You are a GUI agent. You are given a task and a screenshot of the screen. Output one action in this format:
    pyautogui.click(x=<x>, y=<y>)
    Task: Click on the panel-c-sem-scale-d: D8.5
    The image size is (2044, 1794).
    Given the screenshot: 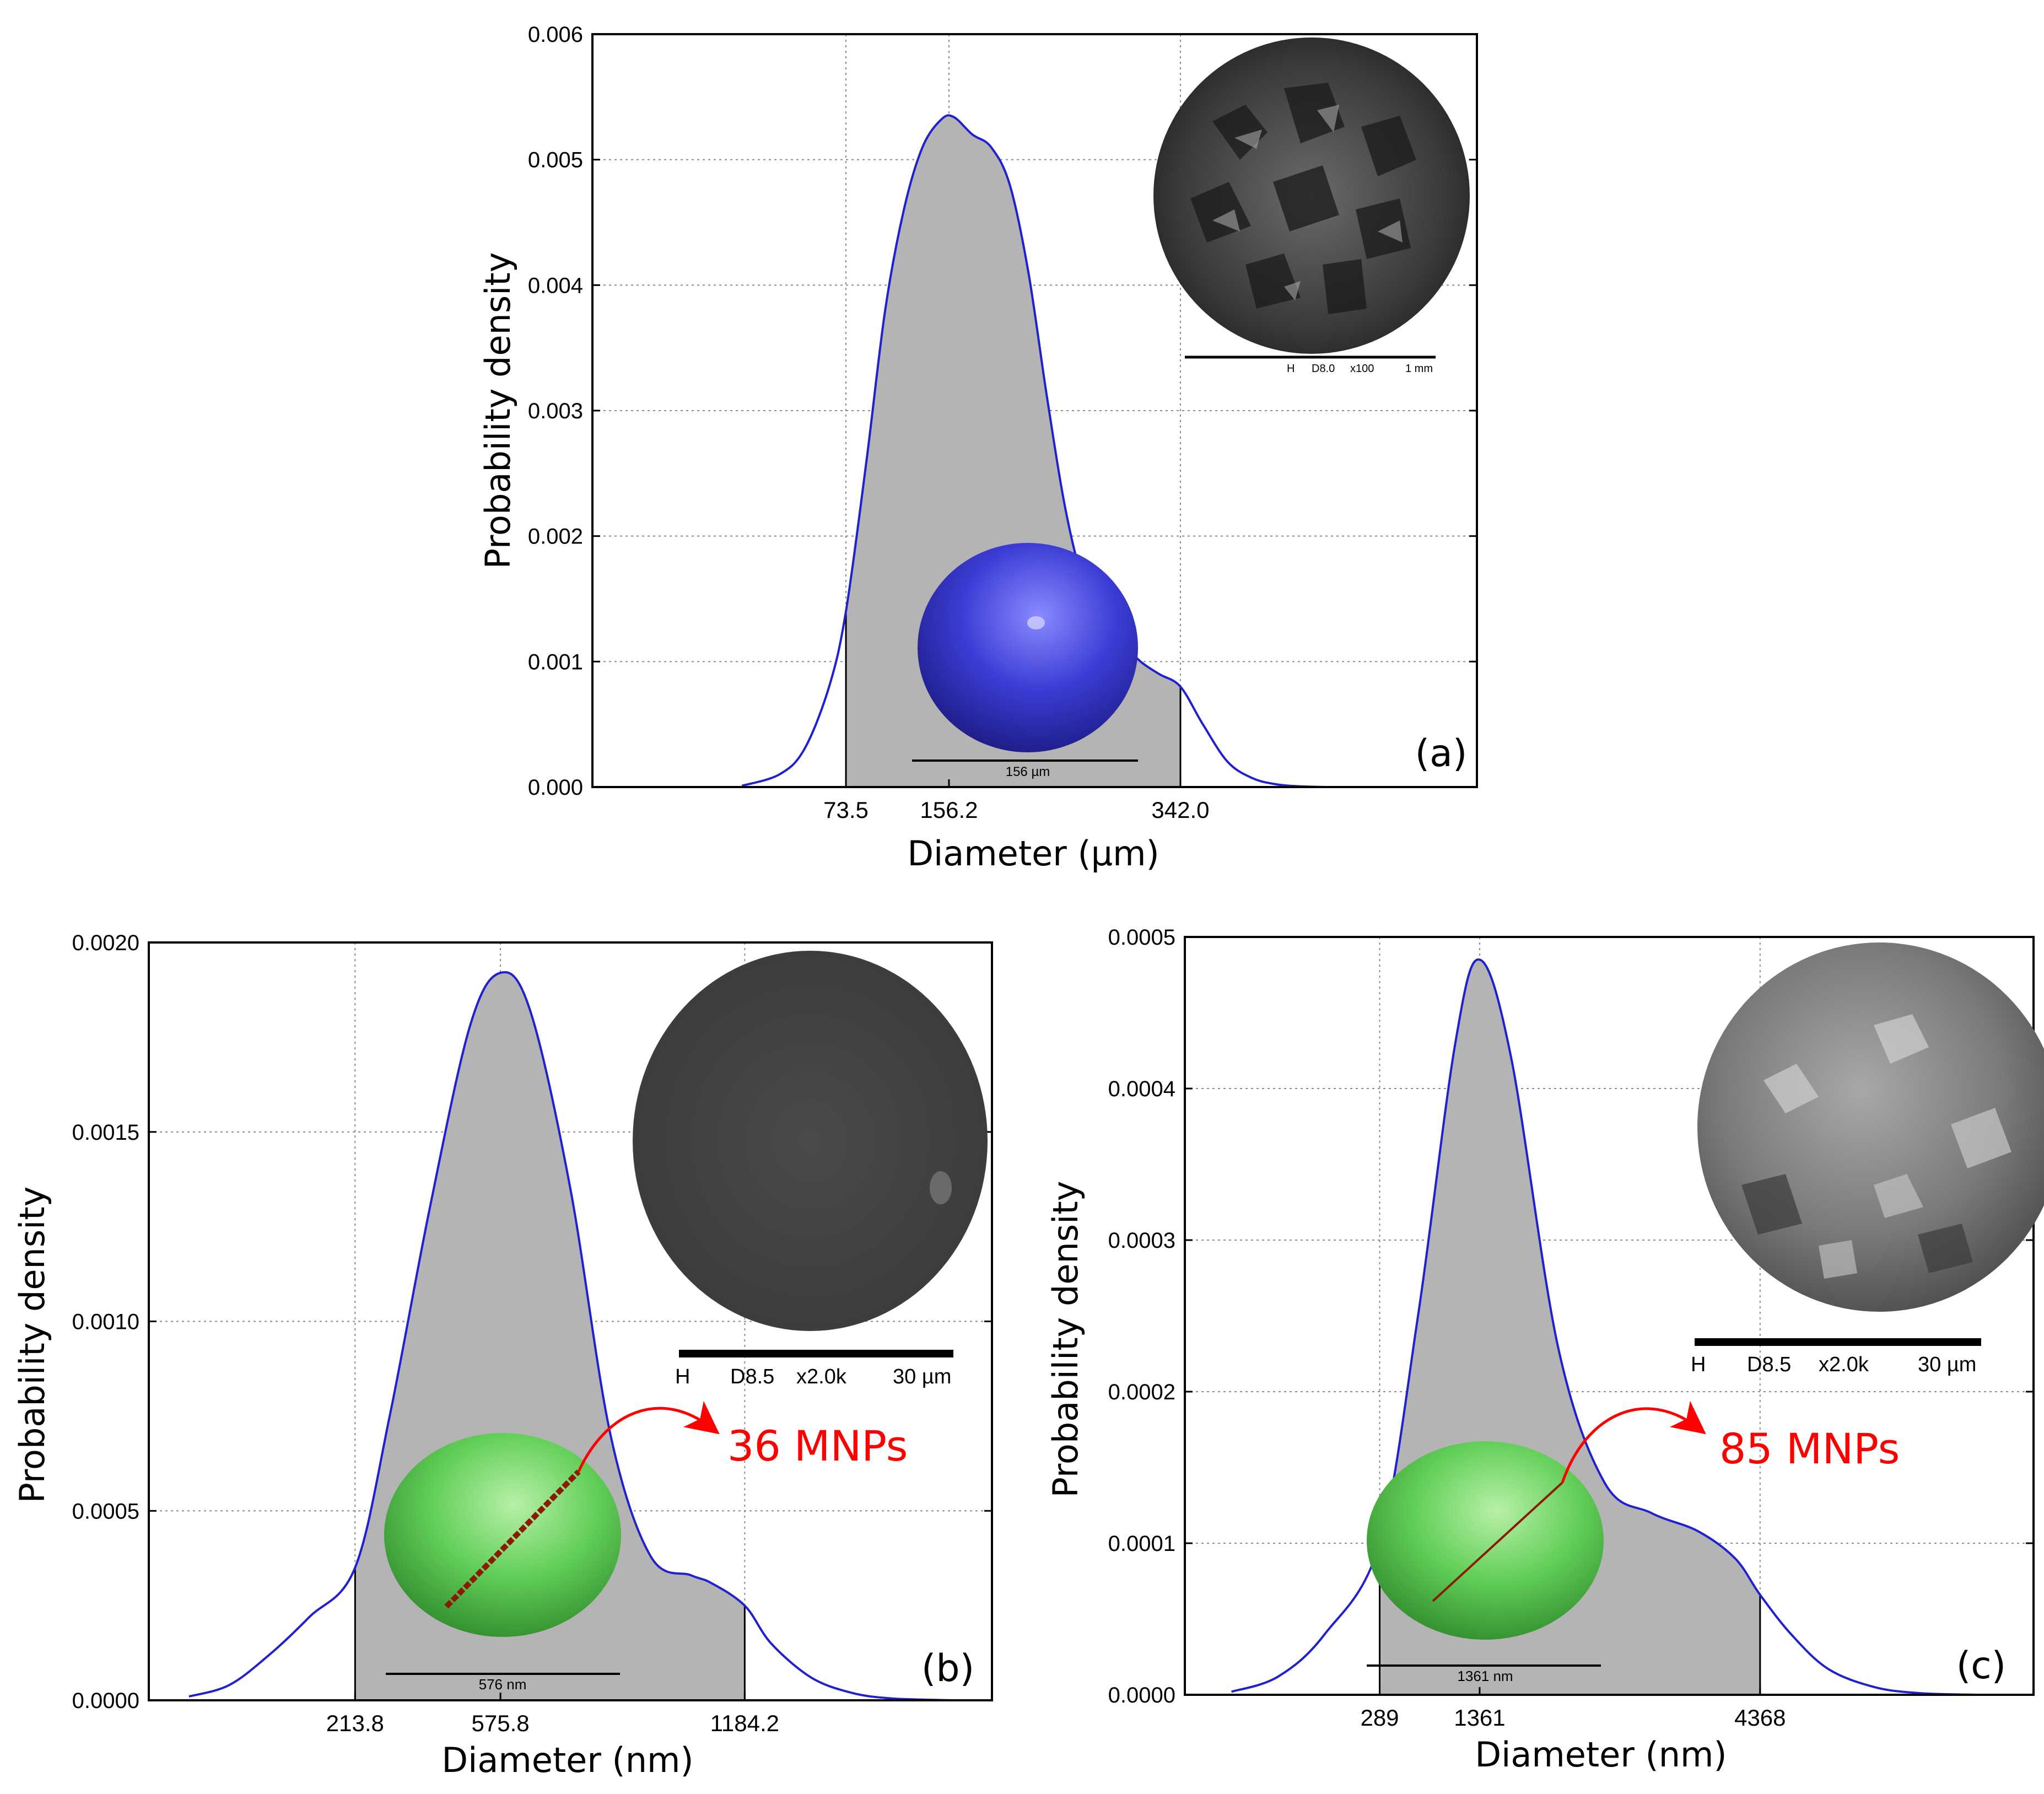 What is the action you would take?
    pyautogui.click(x=1769, y=1365)
    